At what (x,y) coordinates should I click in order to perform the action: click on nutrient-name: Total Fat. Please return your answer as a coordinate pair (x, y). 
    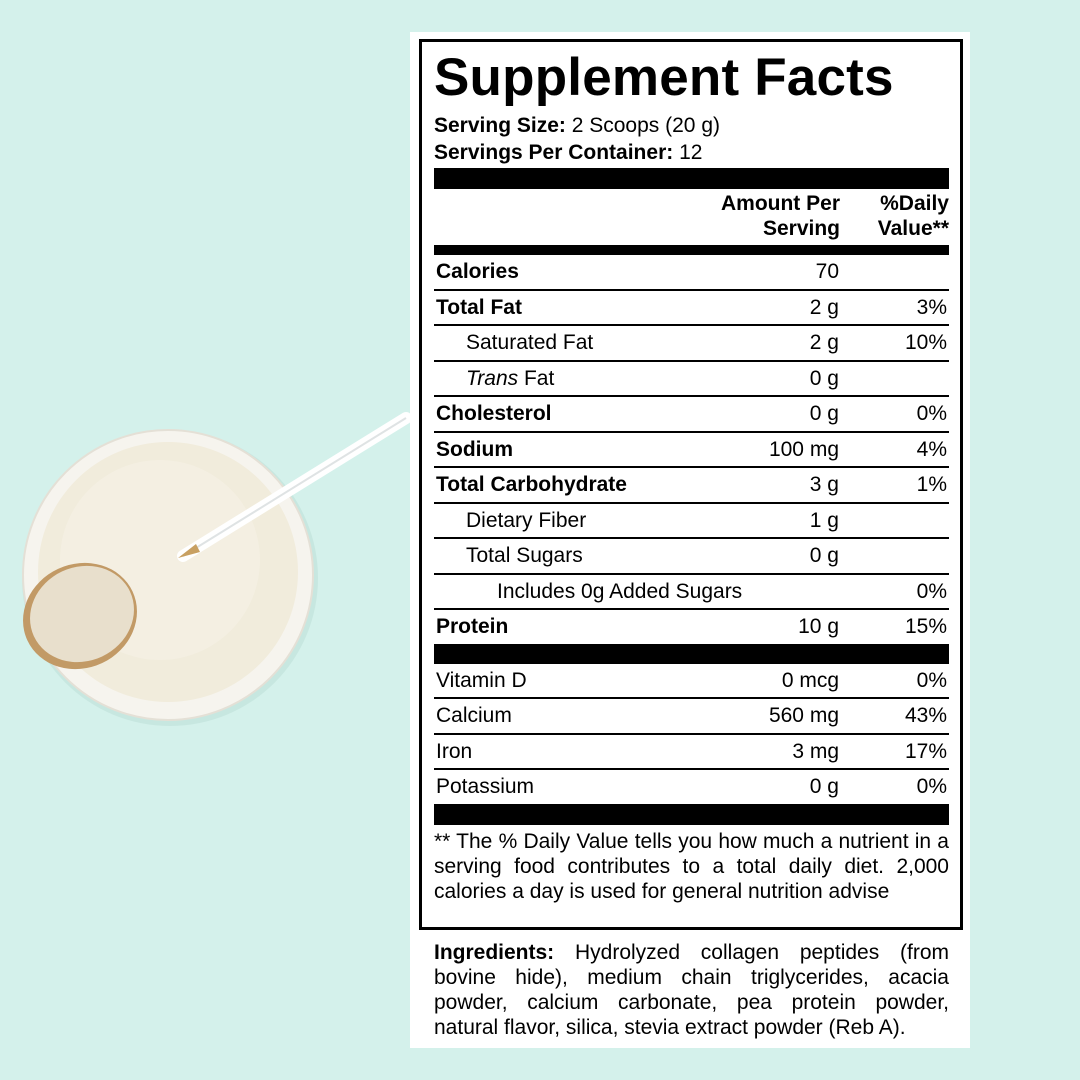
    Looking at the image, I should click on (479, 307).